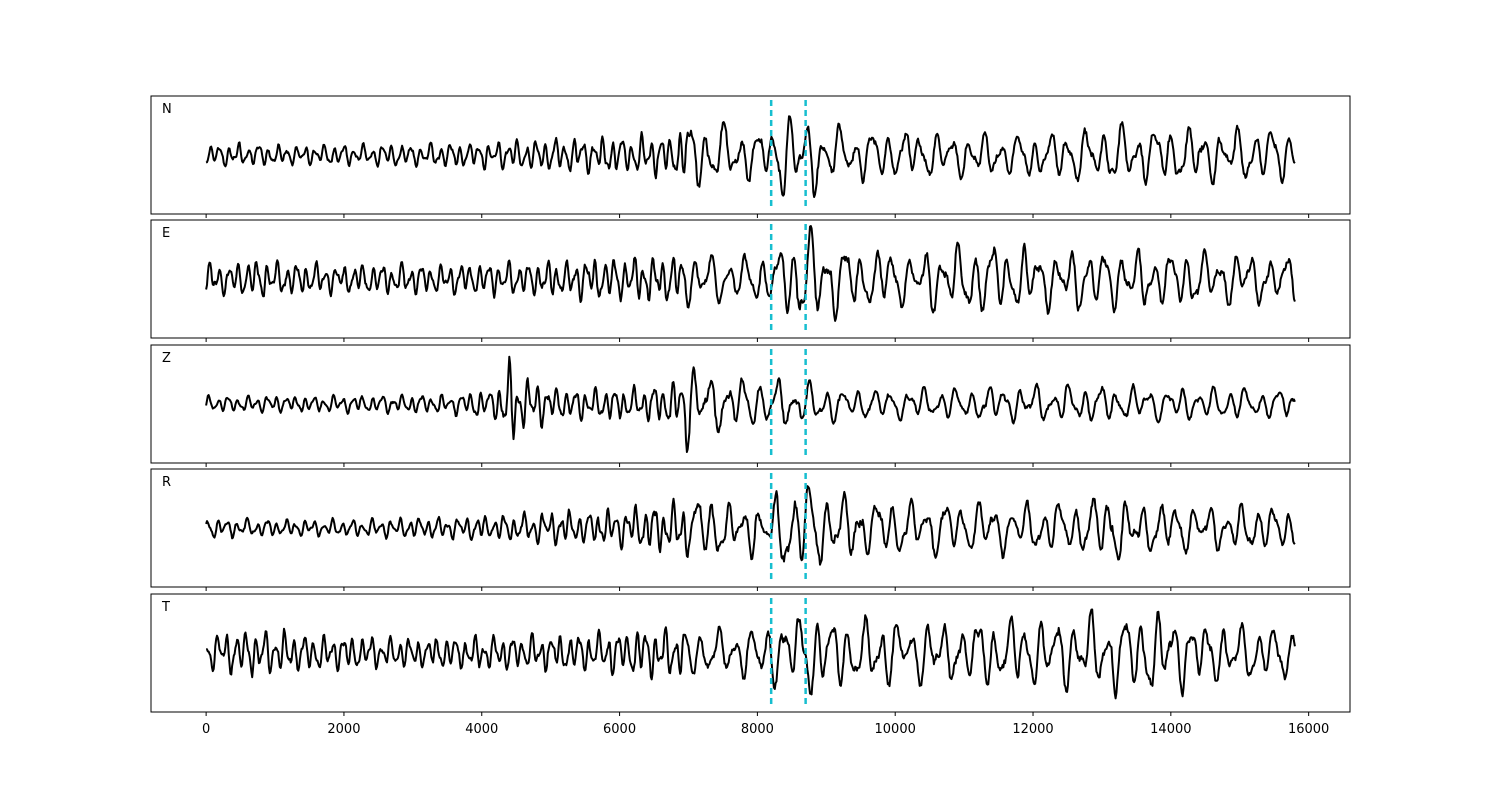 The image size is (1500, 800). I want to click on x-tick-label: 4000, so click(481, 729).